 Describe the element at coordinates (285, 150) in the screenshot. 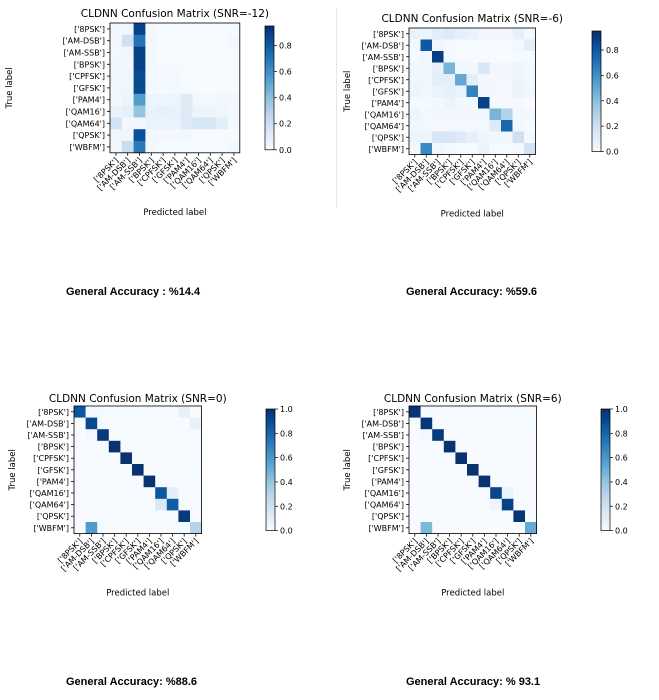

I see `colorbar-tick-label: 0.0` at that location.